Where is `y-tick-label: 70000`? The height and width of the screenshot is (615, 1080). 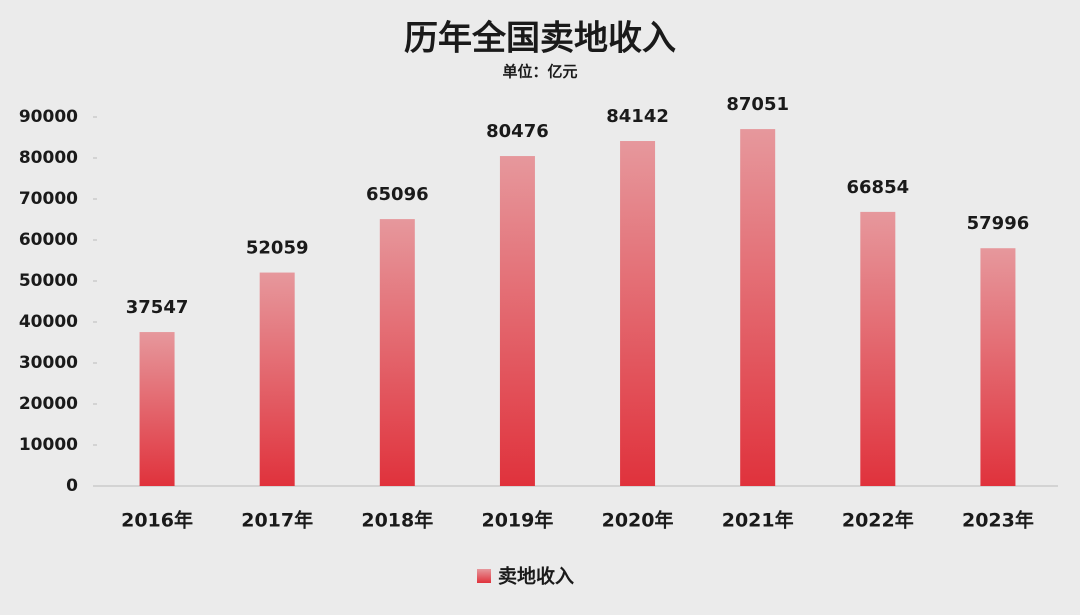
y-tick-label: 70000 is located at coordinates (48, 199).